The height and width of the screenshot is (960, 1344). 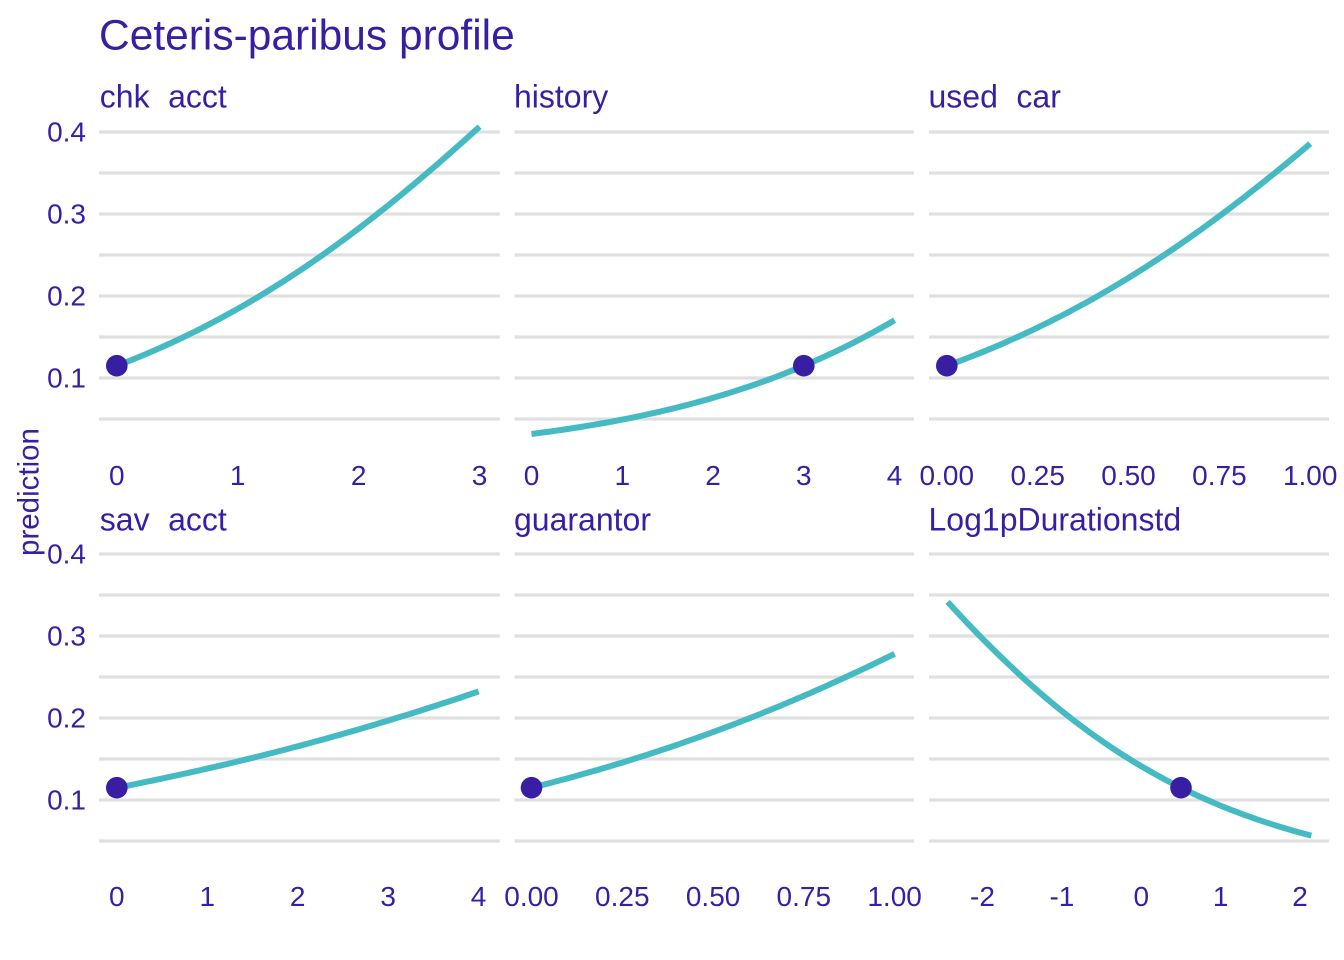 What do you see at coordinates (1055, 520) in the screenshot?
I see `svg-text: Log1pDurationstd` at bounding box center [1055, 520].